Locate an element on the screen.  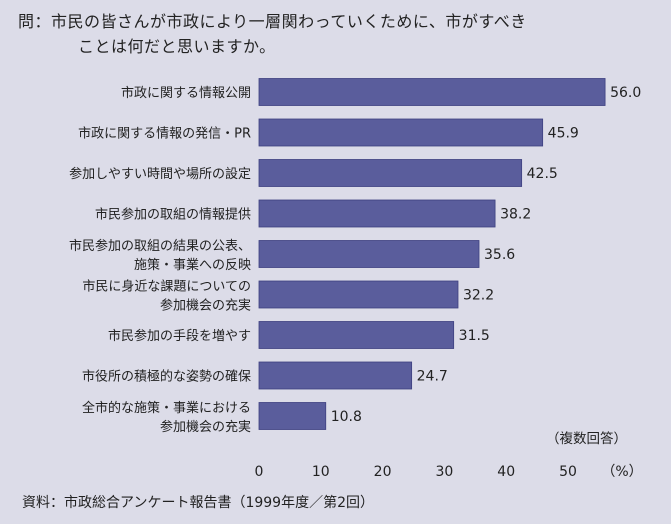
category-label: 施策・事業への反映 is located at coordinates (192, 265).